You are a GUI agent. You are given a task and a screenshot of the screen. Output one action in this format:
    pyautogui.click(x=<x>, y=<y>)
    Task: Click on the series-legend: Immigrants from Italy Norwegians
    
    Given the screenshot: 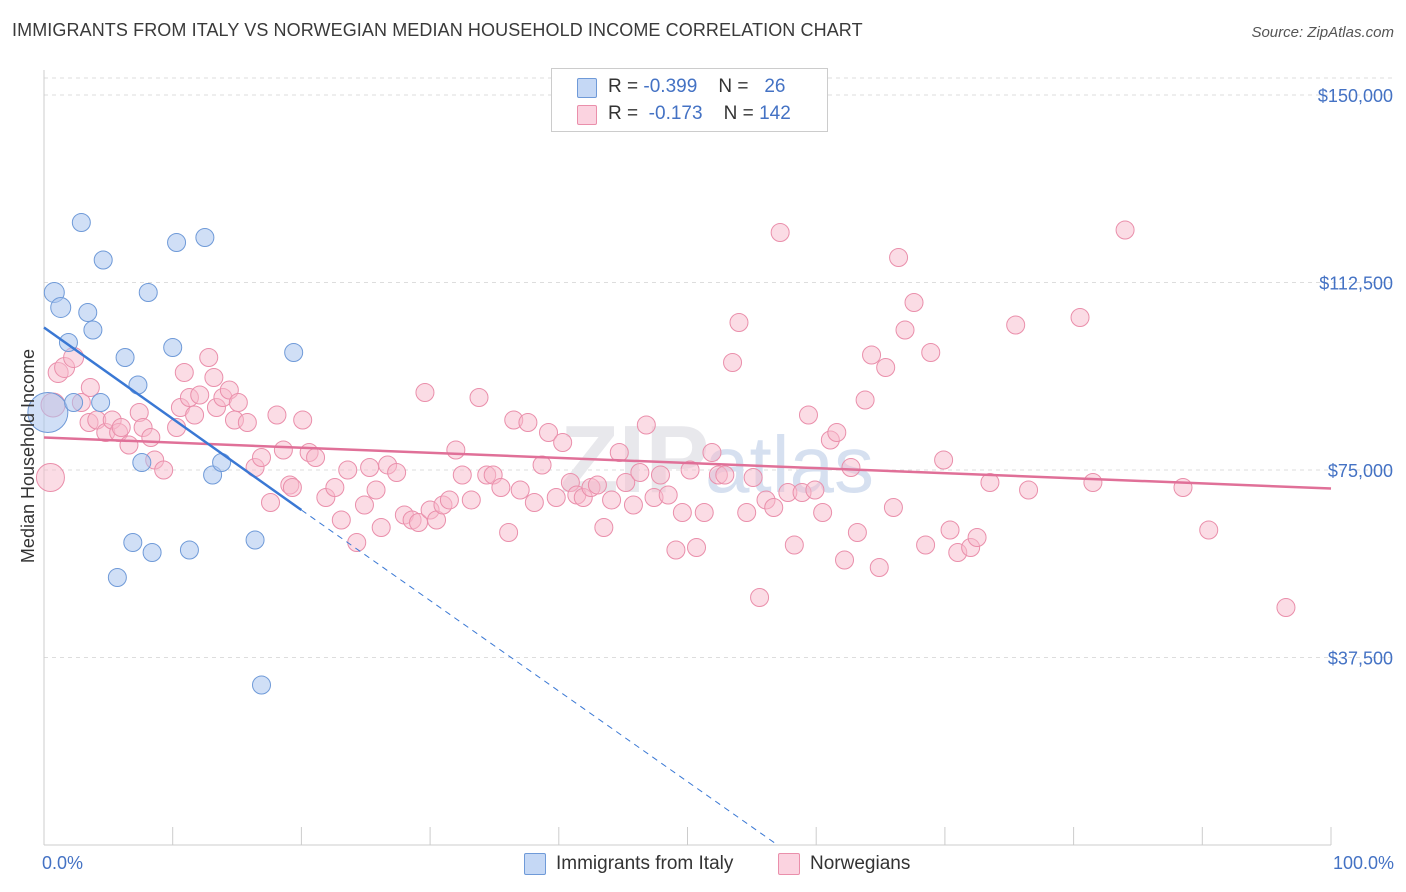 What is the action you would take?
    pyautogui.click(x=703, y=865)
    